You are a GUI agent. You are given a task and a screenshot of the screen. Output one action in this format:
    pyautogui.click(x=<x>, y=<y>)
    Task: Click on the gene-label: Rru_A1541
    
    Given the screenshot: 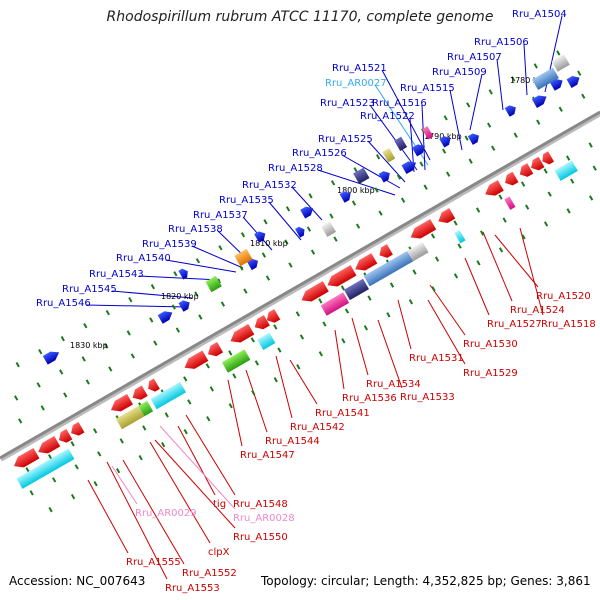 What is the action you would take?
    pyautogui.click(x=342, y=413)
    